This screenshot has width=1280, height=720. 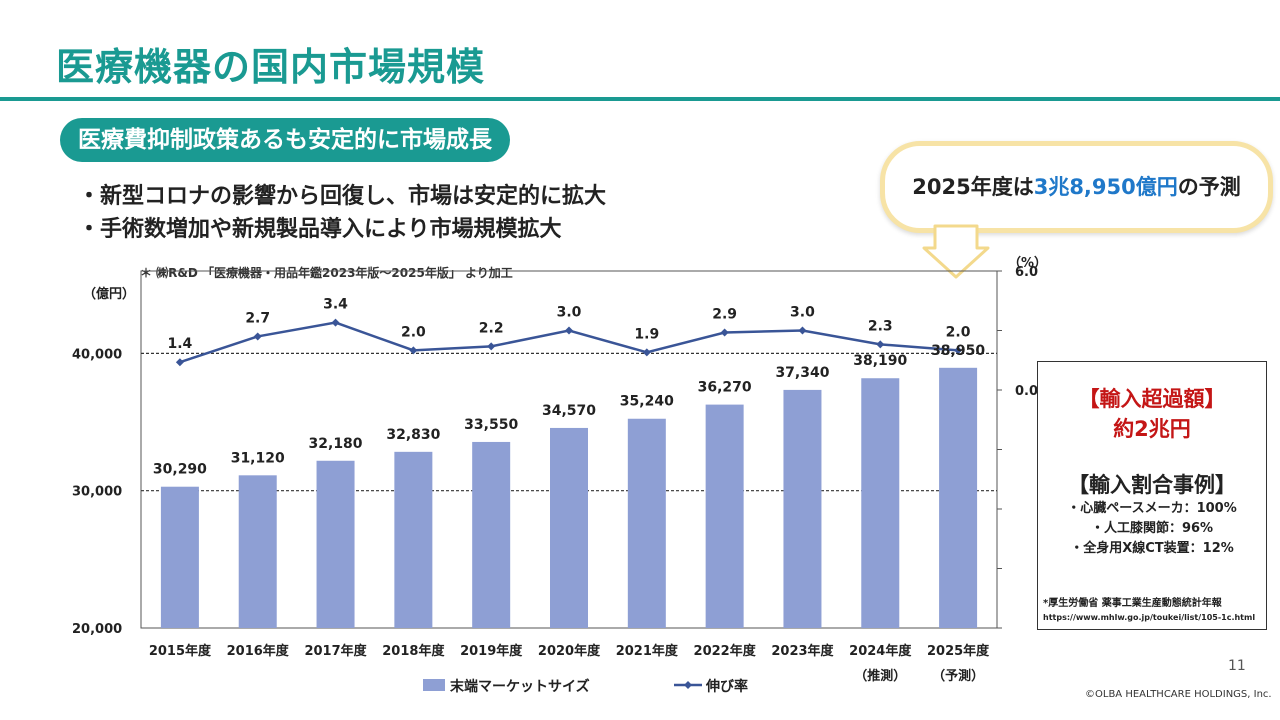 What do you see at coordinates (640, 99) in the screenshot?
I see `title-divider` at bounding box center [640, 99].